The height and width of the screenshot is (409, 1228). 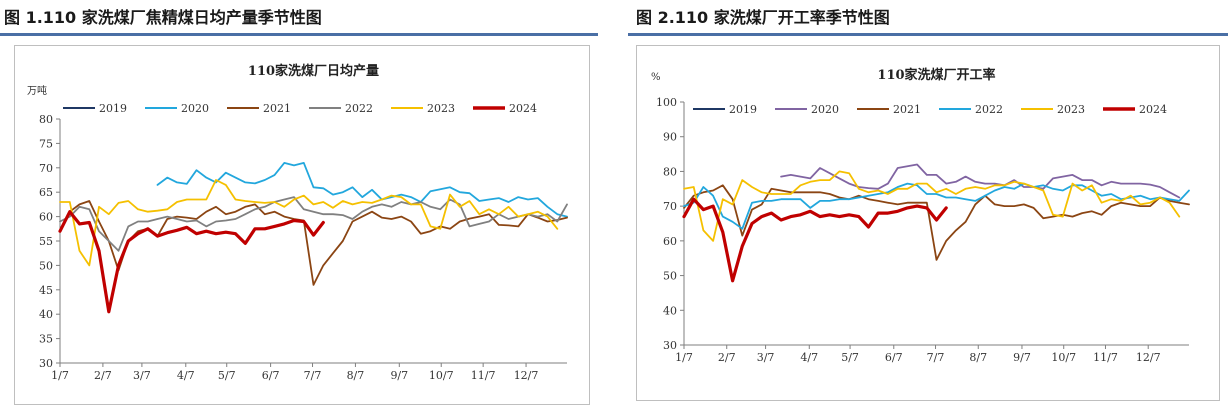 What do you see at coordinates (299, 34) in the screenshot?
I see `heading-rule-left` at bounding box center [299, 34].